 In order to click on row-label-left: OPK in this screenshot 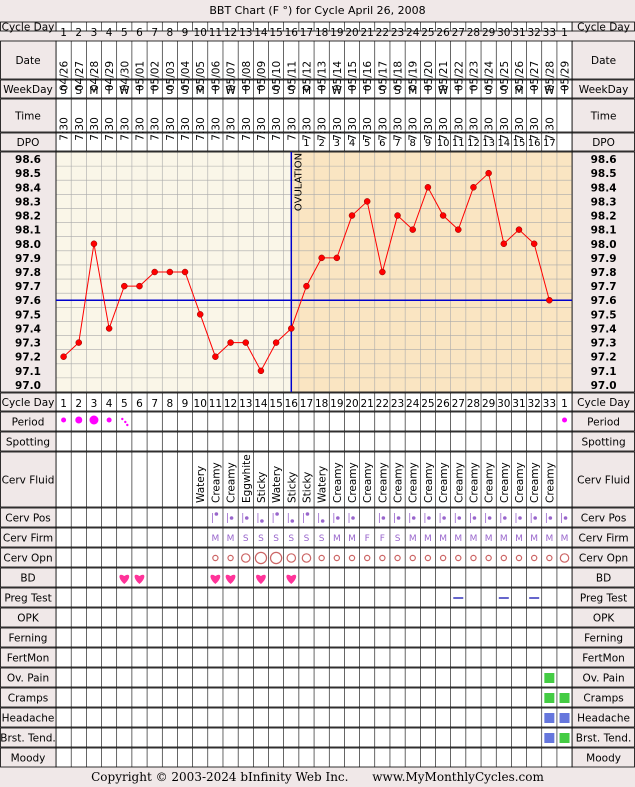, I will do `click(28, 619)`.